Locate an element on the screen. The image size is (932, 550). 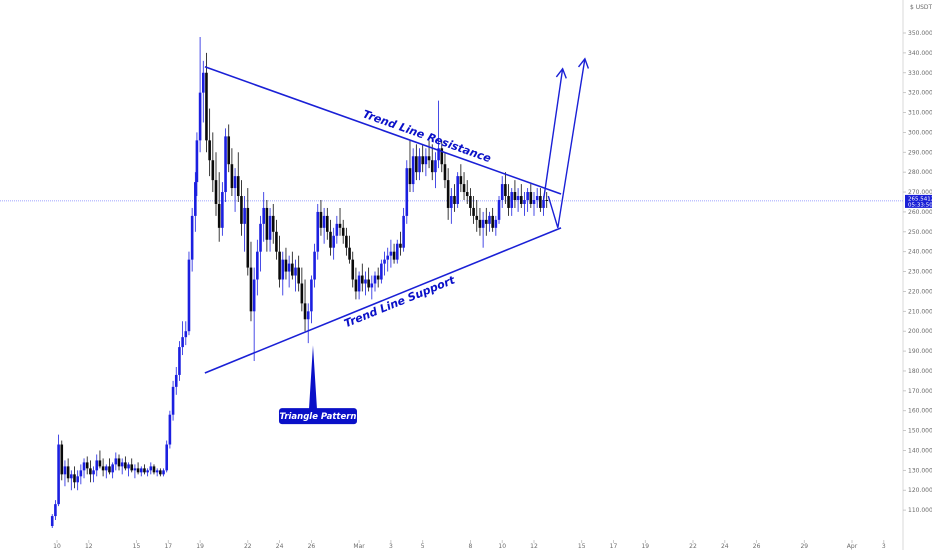
price-tag-box is located at coordinates (918, 201).